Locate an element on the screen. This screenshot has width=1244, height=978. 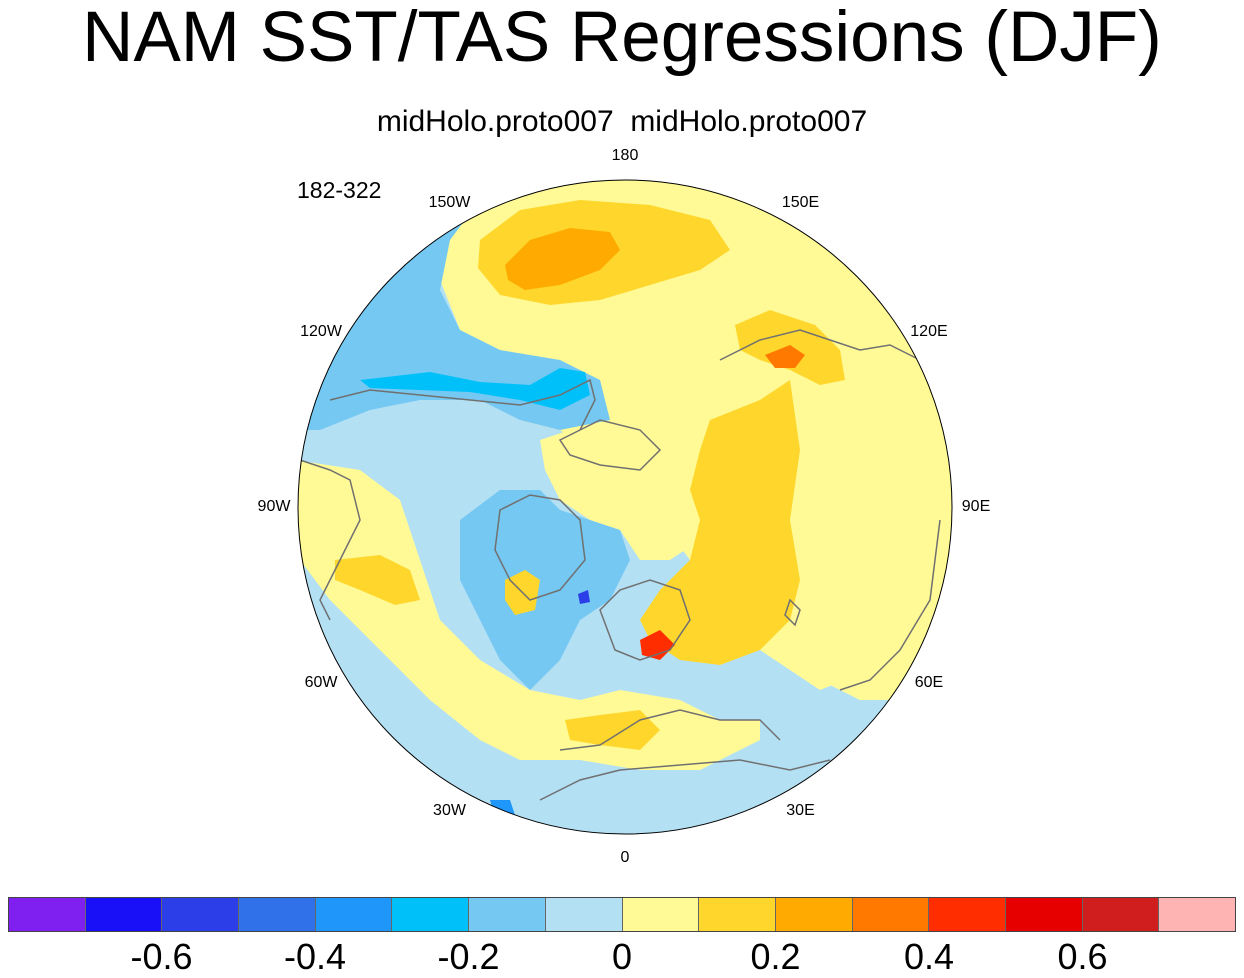
time-range-label: 182-322 is located at coordinates (339, 190).